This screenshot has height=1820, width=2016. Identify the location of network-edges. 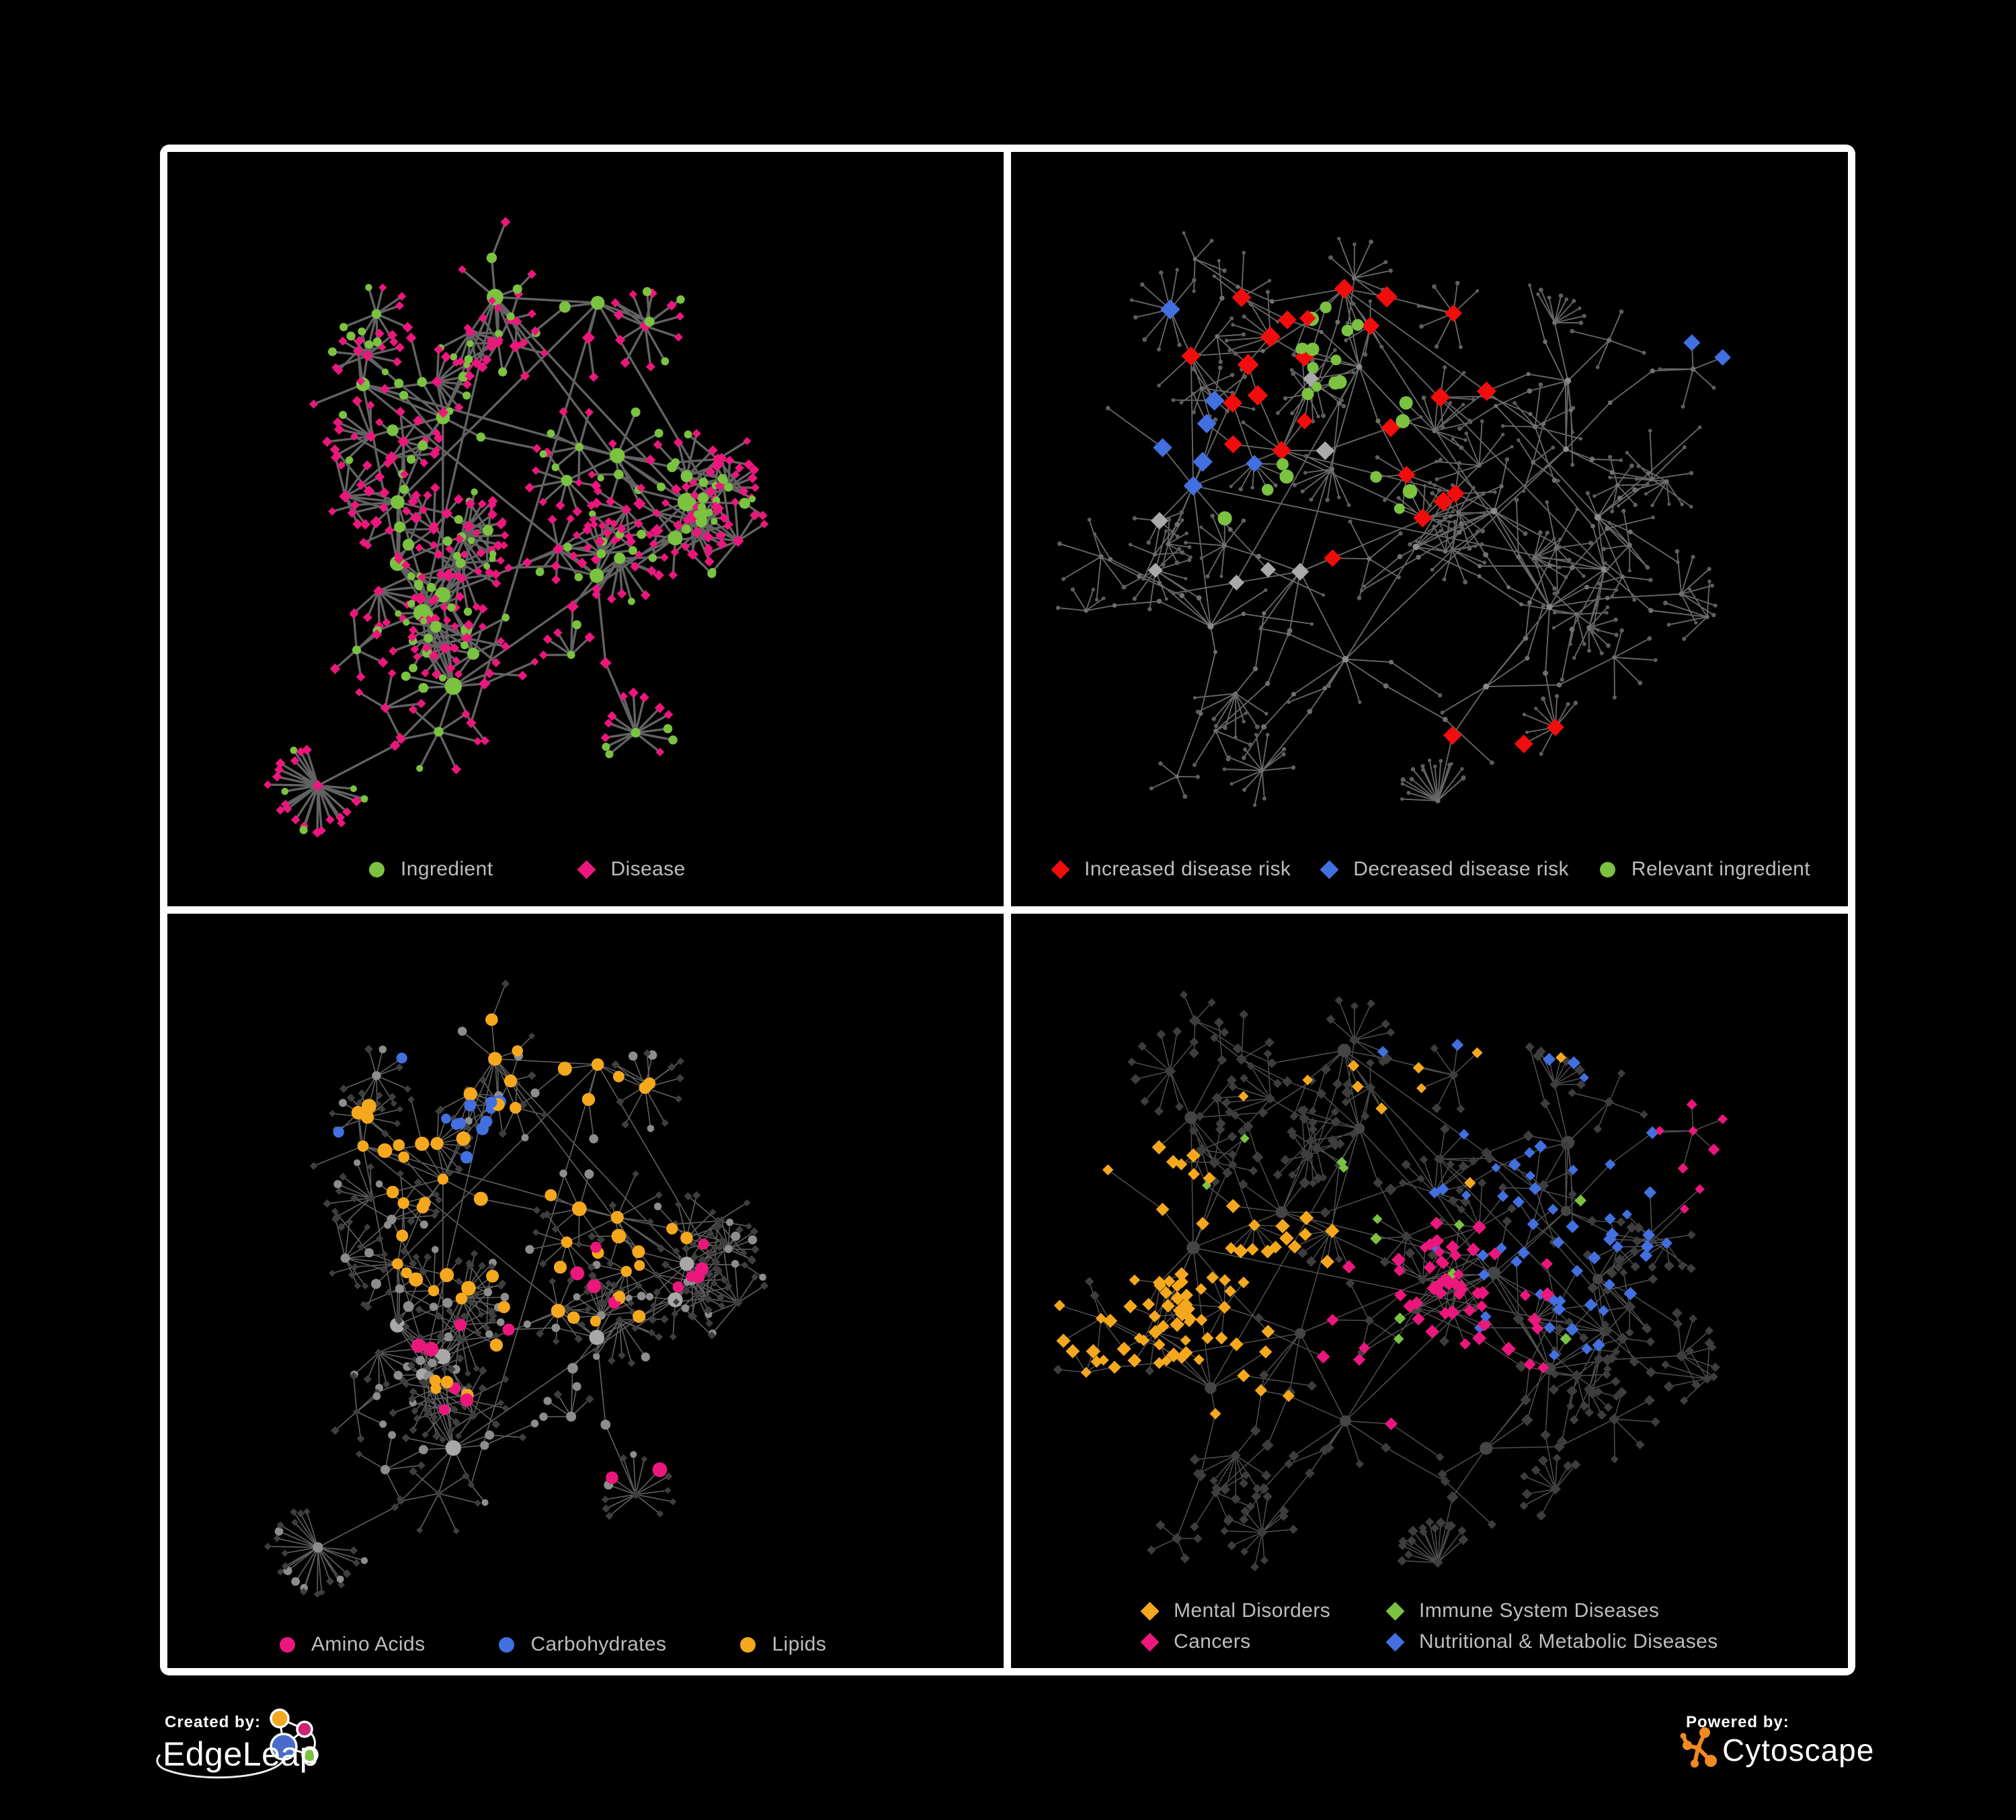
(516, 1289).